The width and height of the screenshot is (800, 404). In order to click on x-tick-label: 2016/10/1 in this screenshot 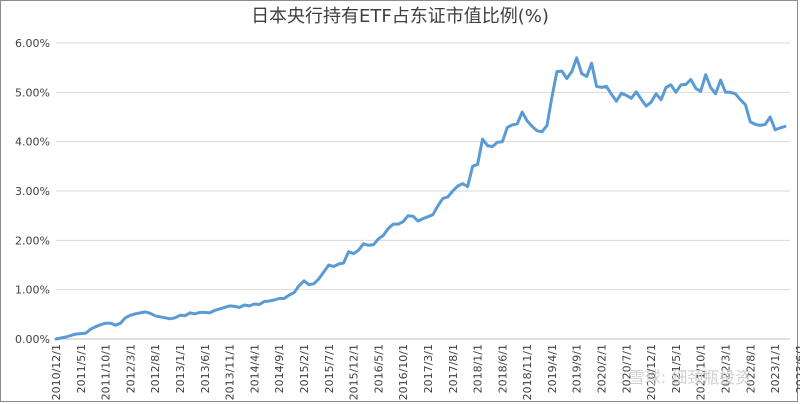, I will do `click(403, 372)`.